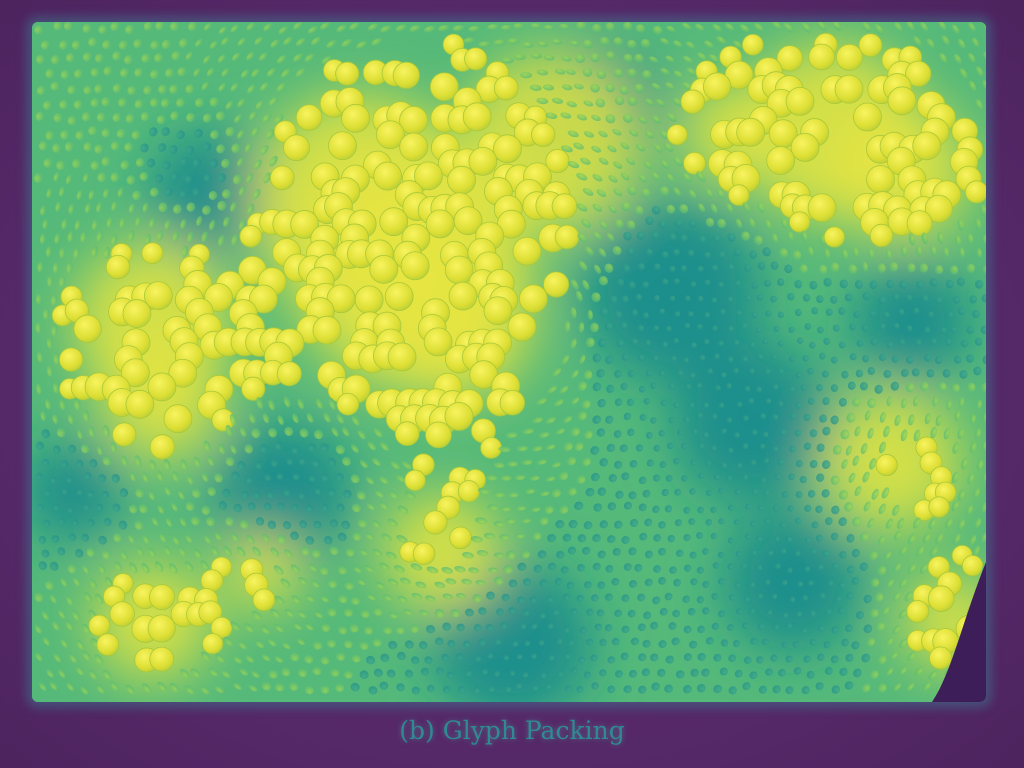 The image size is (1024, 768). What do you see at coordinates (512, 730) in the screenshot?
I see `figure-caption: (b) Glyph Packing` at bounding box center [512, 730].